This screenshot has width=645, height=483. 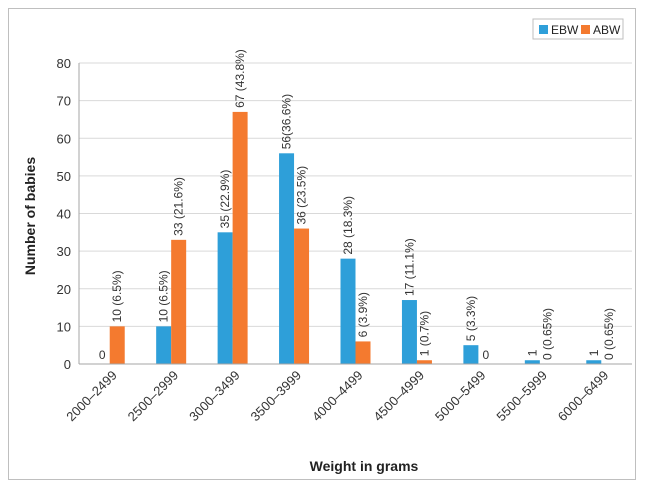 I want to click on legend-box, so click(x=578, y=29).